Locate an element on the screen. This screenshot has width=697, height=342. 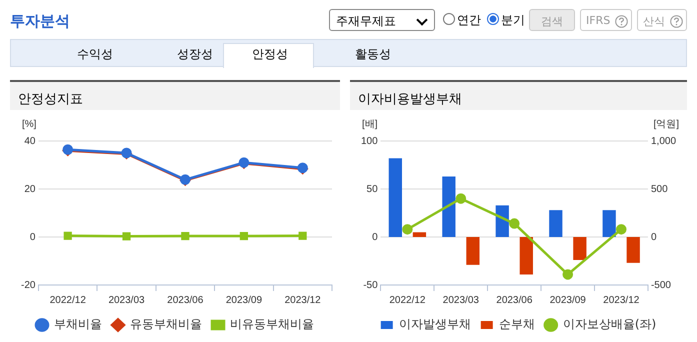
y-tick-label: 50 is located at coordinates (372, 189).